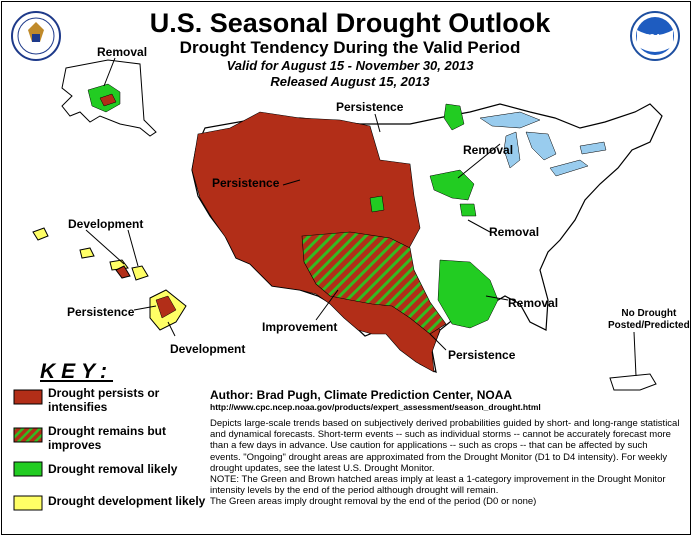 Image resolution: width=700 pixels, height=539 pixels. I want to click on label-persistence-texas: Persistence, so click(482, 355).